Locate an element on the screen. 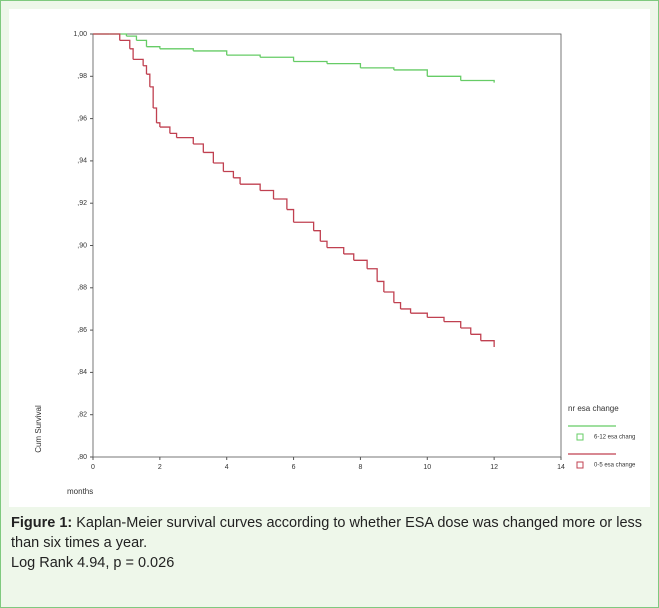 The height and width of the screenshot is (608, 659). x-tick-label: 14 is located at coordinates (561, 467).